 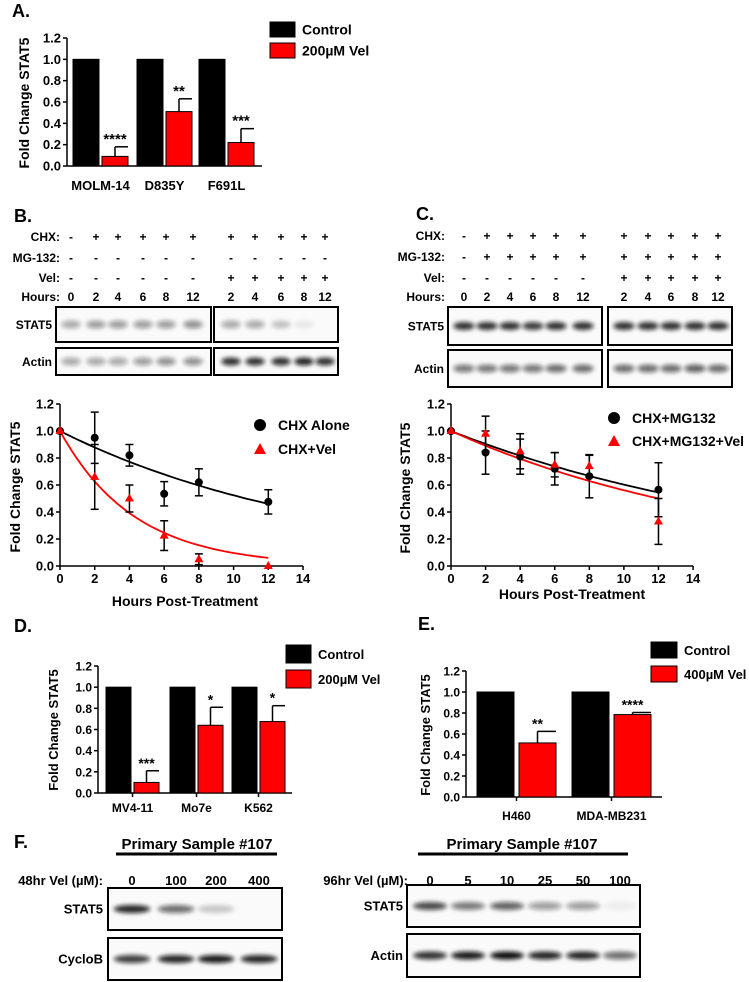 What do you see at coordinates (80, 959) in the screenshot?
I see `membrane-label: CycloB` at bounding box center [80, 959].